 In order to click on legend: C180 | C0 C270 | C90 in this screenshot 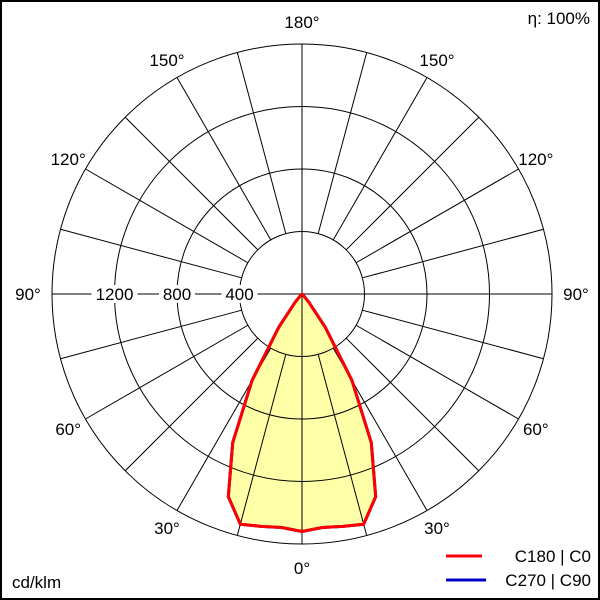, I will do `click(518, 568)`.